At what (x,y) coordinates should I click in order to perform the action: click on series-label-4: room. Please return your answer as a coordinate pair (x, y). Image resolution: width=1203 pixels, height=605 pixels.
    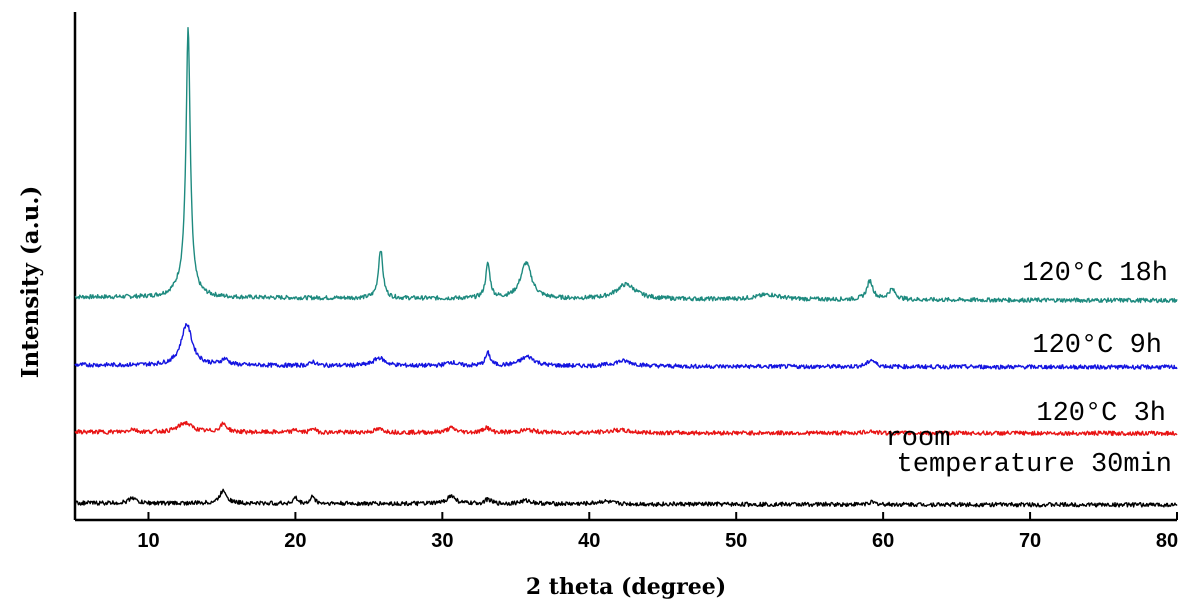
    Looking at the image, I should click on (918, 439).